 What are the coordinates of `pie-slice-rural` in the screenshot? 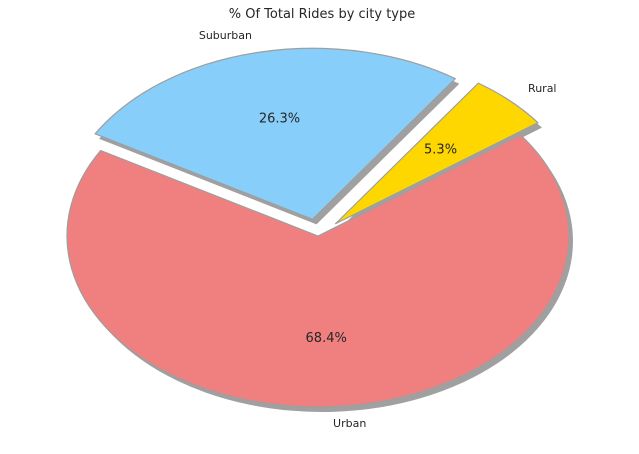 It's located at (436, 153).